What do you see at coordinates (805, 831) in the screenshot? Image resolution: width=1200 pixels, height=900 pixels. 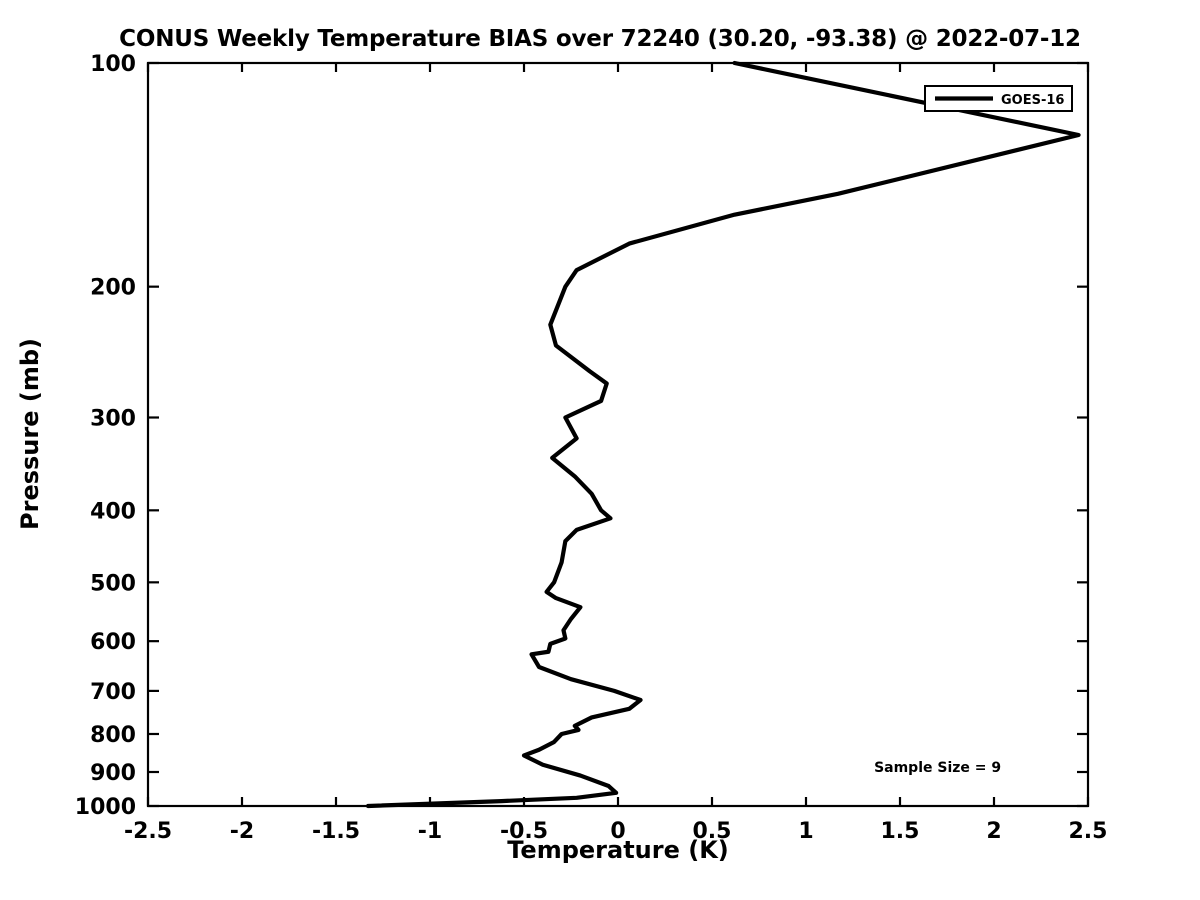 I see `x-tick-label: 1` at bounding box center [805, 831].